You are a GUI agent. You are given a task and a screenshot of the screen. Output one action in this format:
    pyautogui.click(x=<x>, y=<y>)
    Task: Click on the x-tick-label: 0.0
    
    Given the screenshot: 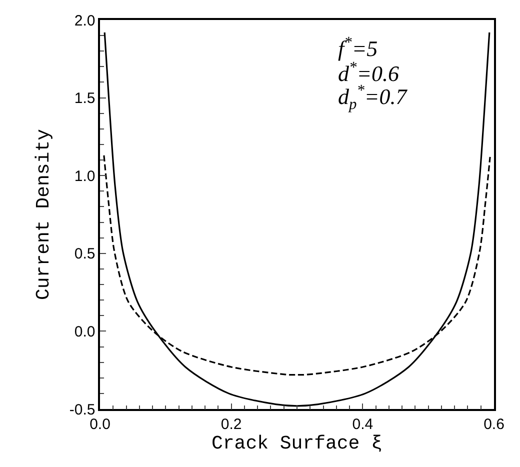 What is the action you would take?
    pyautogui.click(x=100, y=424)
    